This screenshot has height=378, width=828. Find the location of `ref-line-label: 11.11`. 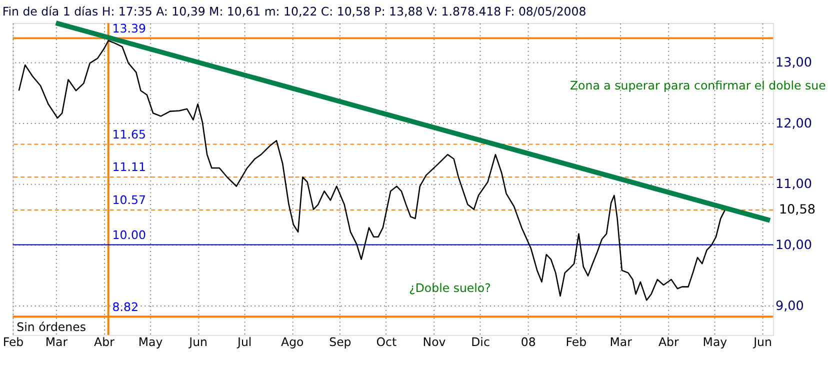

ref-line-label: 11.11 is located at coordinates (129, 167).